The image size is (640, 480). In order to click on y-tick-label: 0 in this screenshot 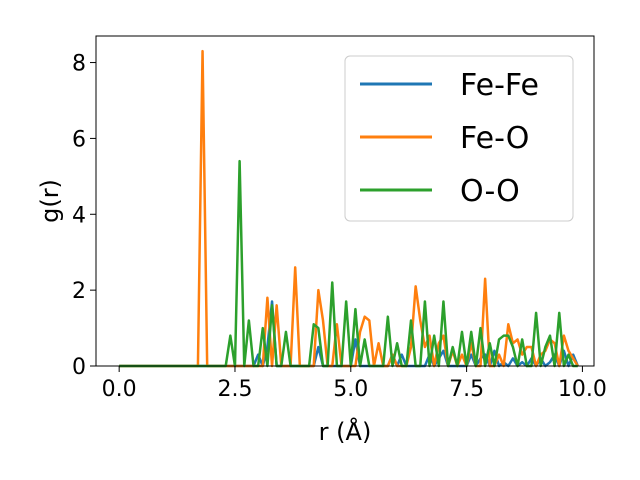, I will do `click(79, 367)`.